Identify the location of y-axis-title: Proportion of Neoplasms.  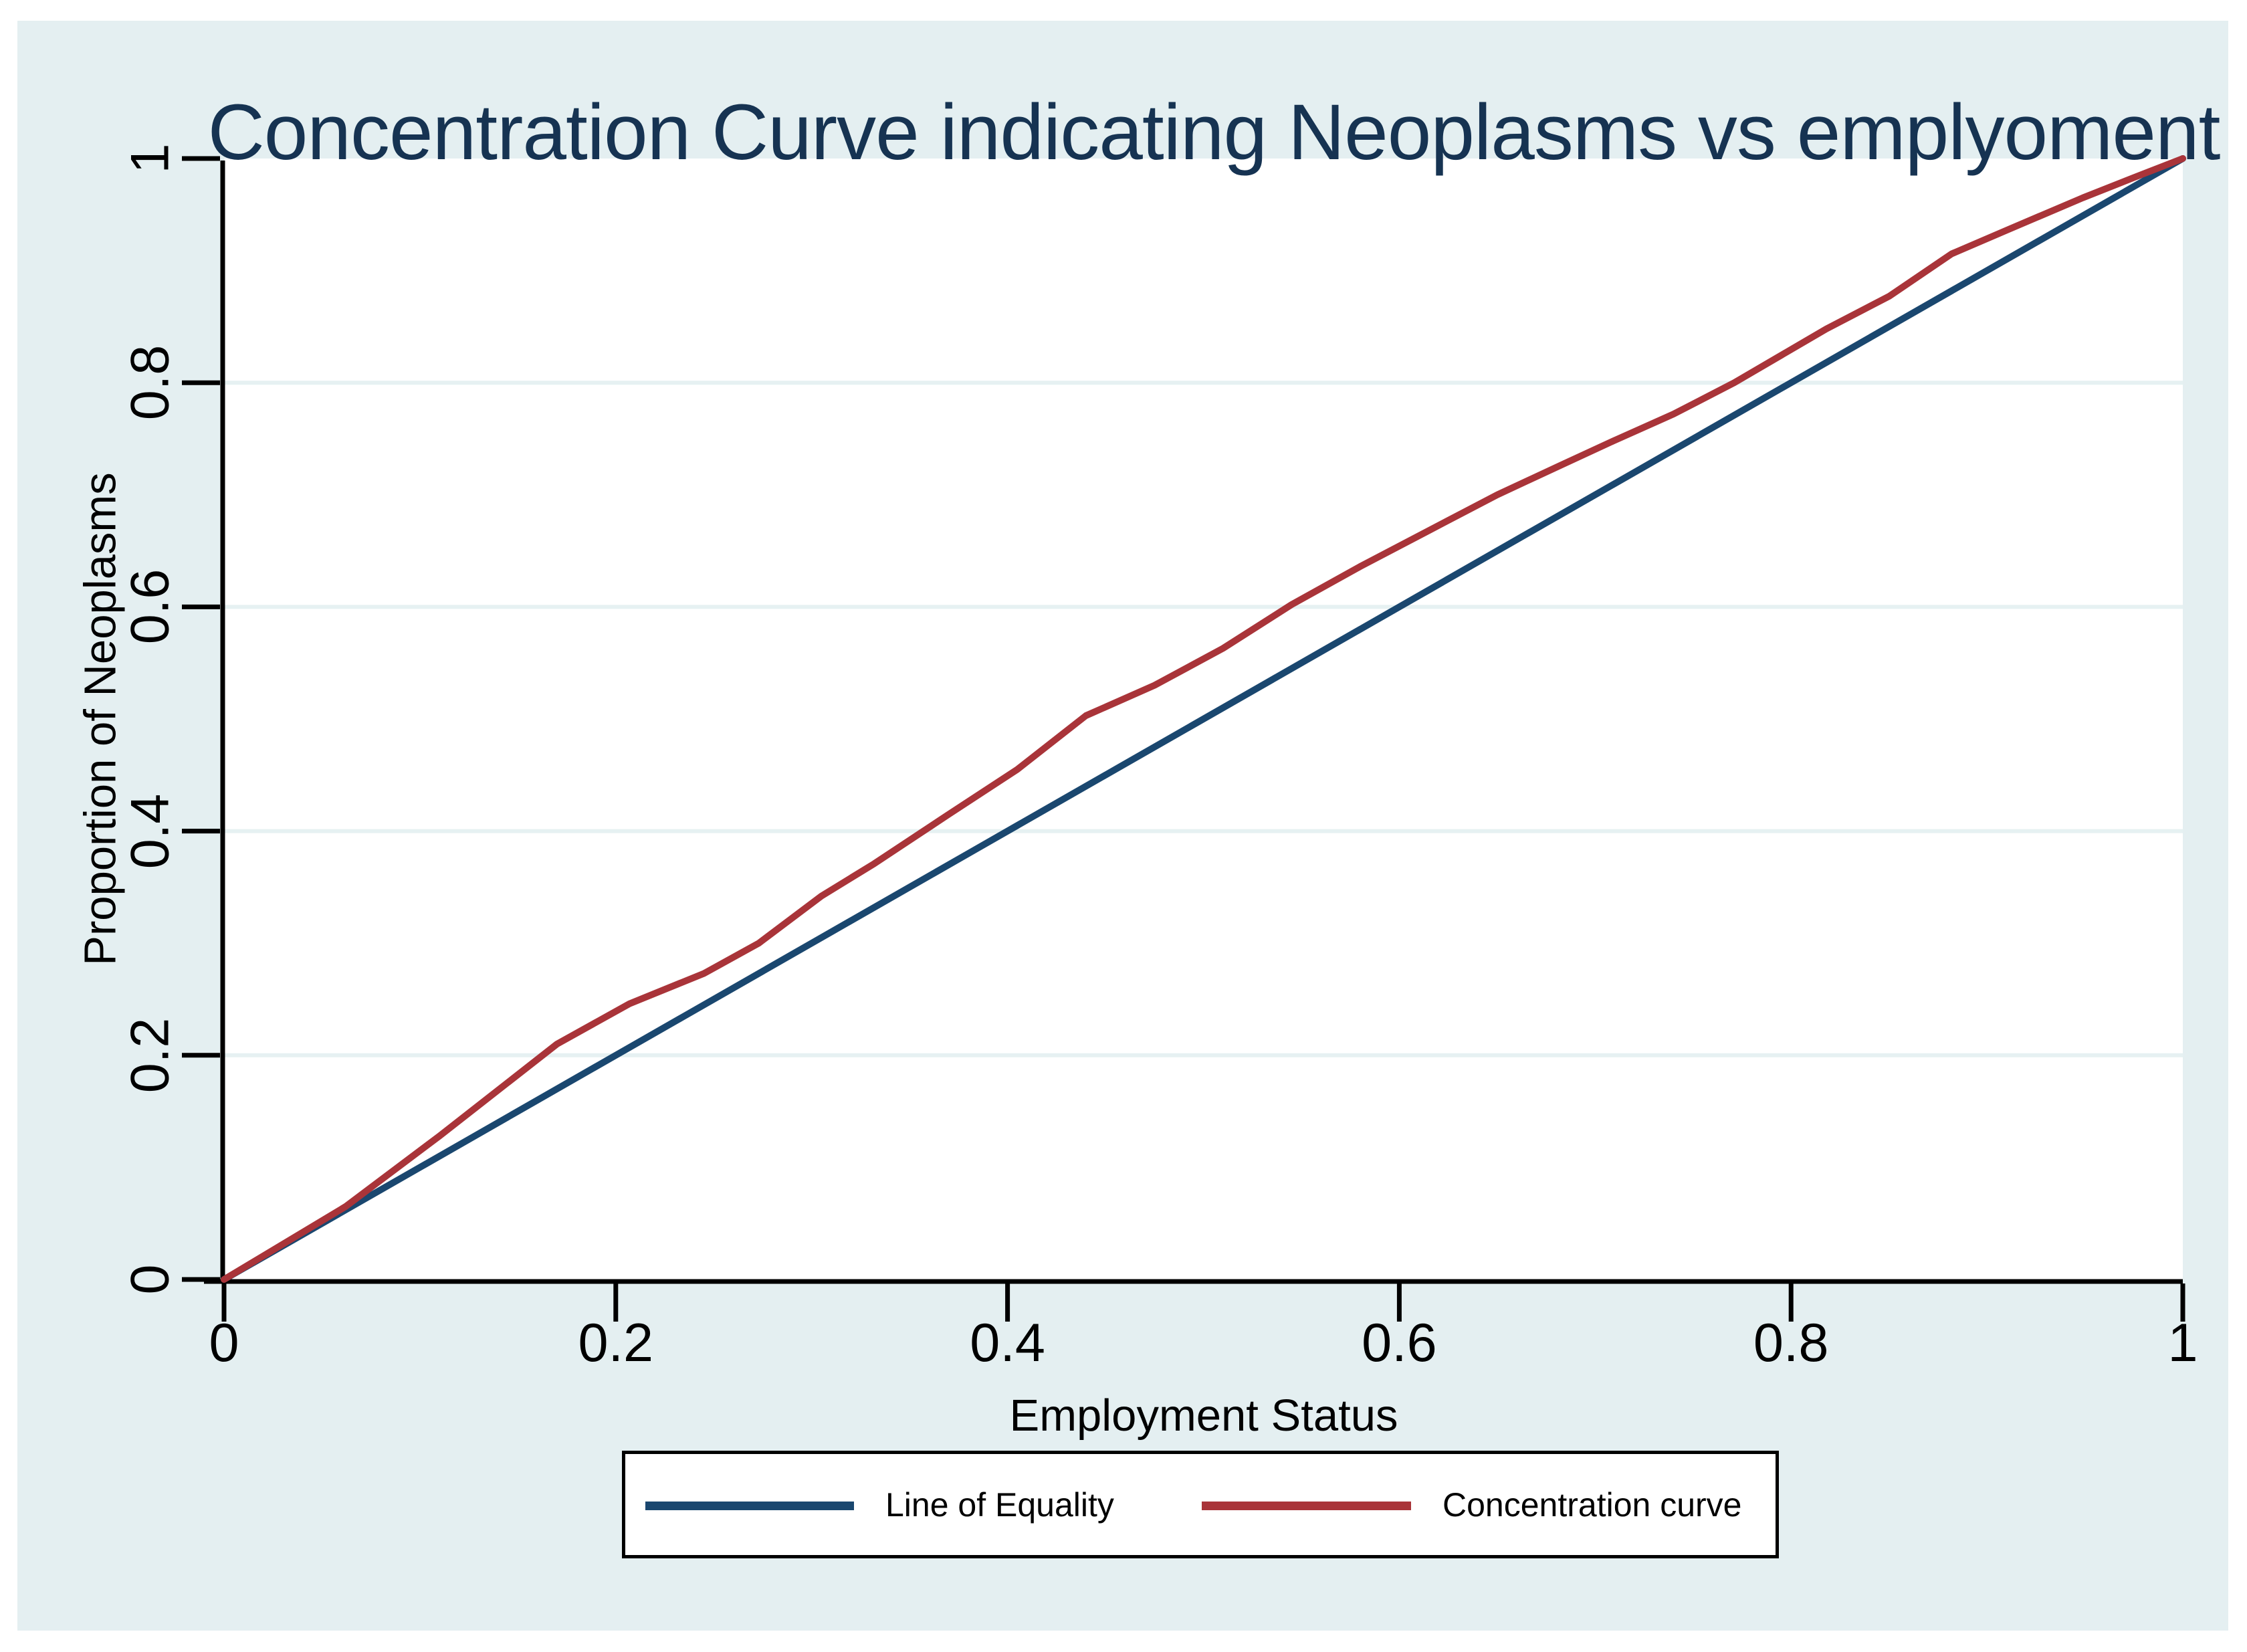
(100, 719).